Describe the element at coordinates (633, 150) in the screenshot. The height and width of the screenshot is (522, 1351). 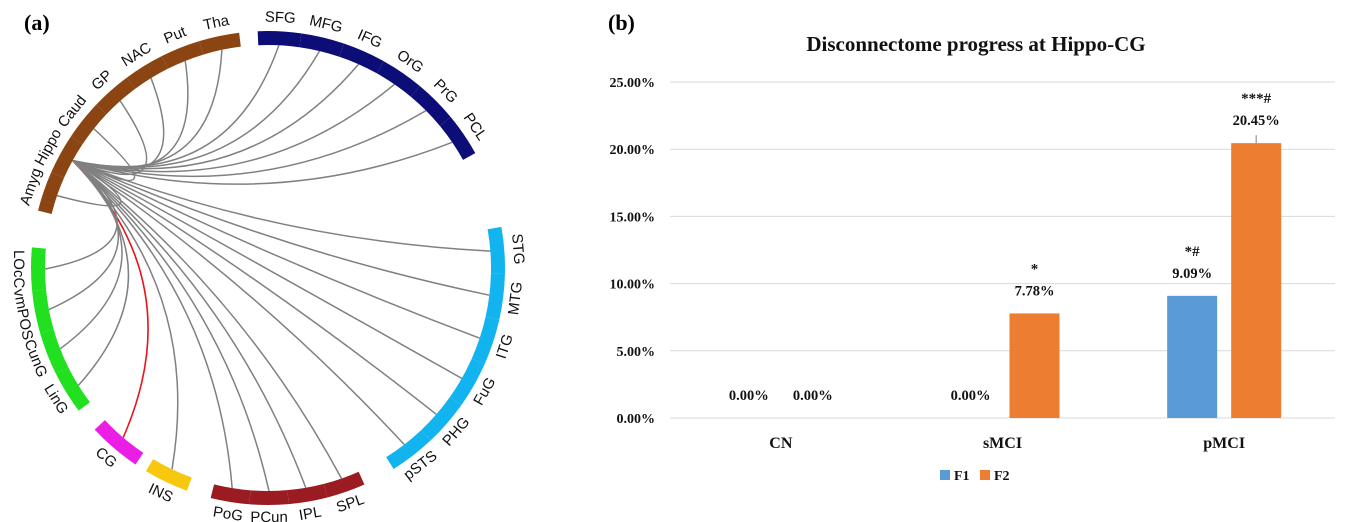
I see `y-tick-label: 20.00%` at that location.